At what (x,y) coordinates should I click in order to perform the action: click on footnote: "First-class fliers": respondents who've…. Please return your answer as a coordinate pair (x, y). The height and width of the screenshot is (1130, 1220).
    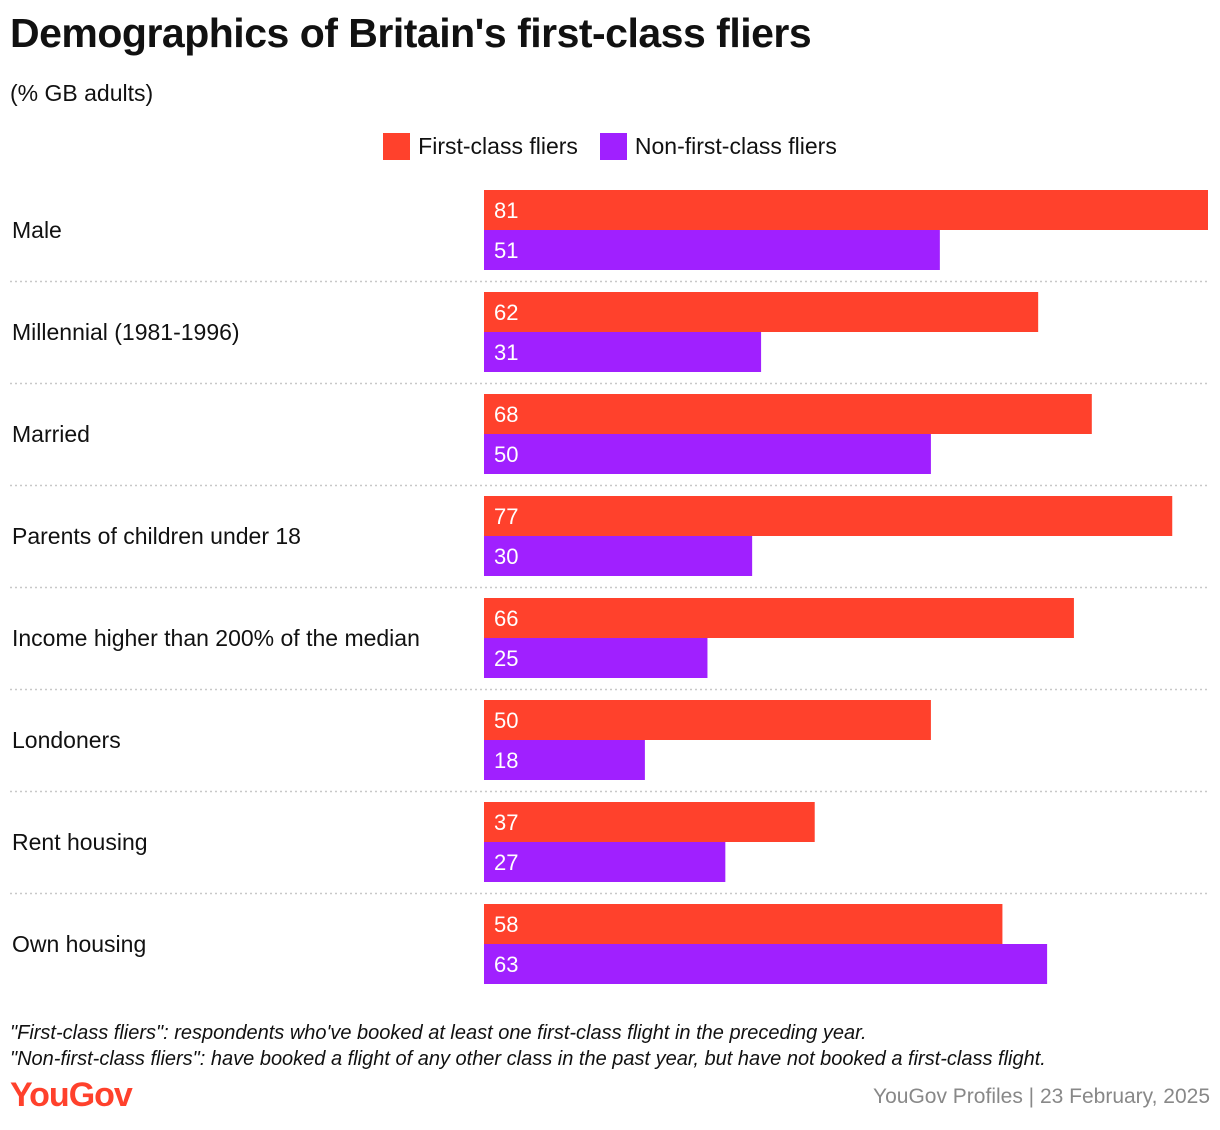
    Looking at the image, I should click on (528, 1046).